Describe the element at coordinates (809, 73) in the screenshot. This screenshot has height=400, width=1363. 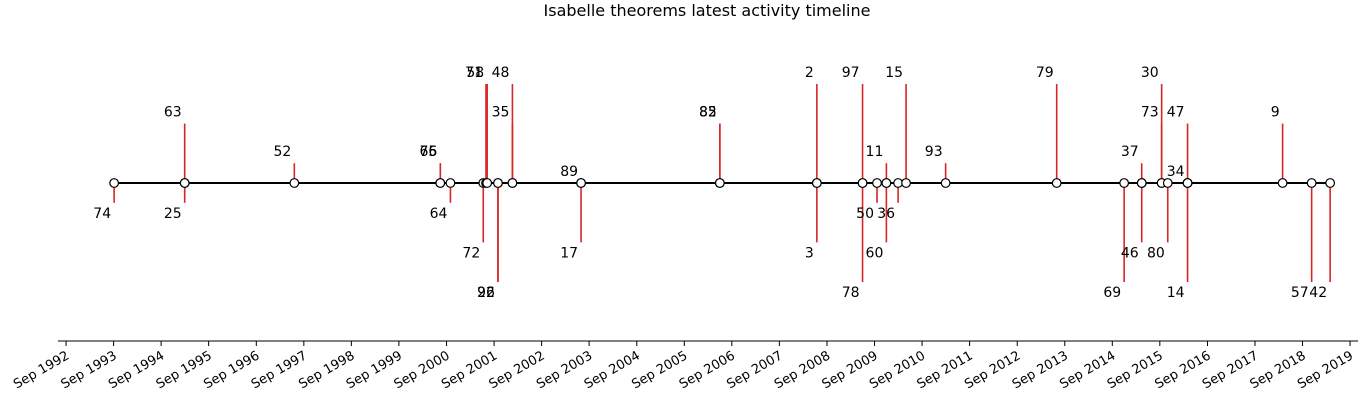
I see `event-label: 2` at that location.